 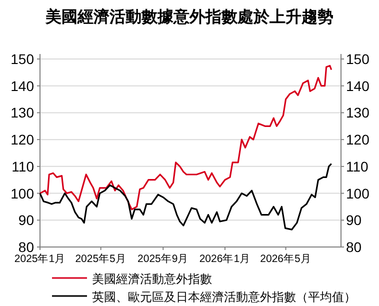 I want to click on y-tick-label: 120, so click(x=22, y=140).